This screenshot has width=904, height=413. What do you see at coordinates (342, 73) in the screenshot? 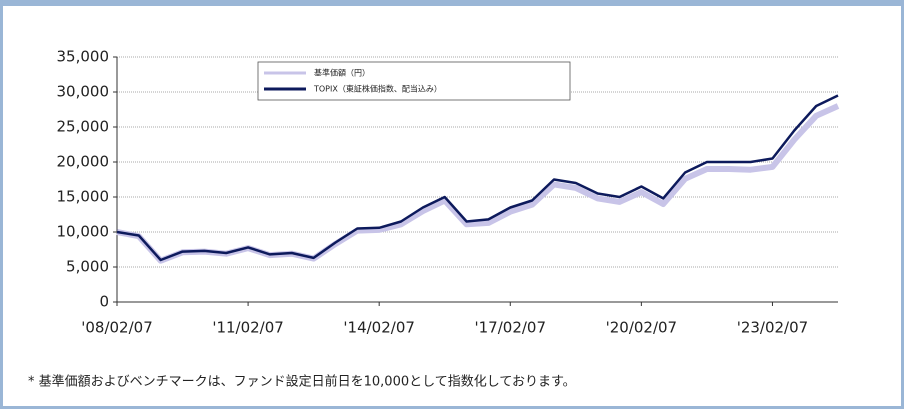
I see `legend-label: 基準価額（円）` at bounding box center [342, 73].